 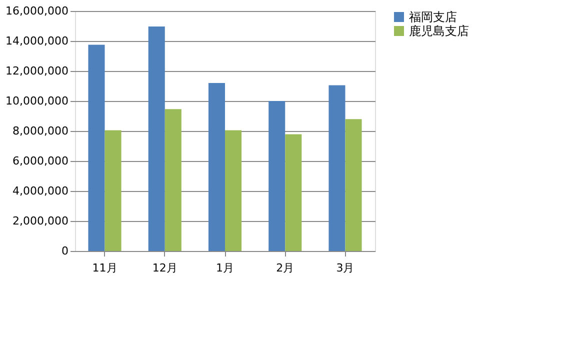 I want to click on y-tick-label: 6,000,000, so click(x=40, y=161).